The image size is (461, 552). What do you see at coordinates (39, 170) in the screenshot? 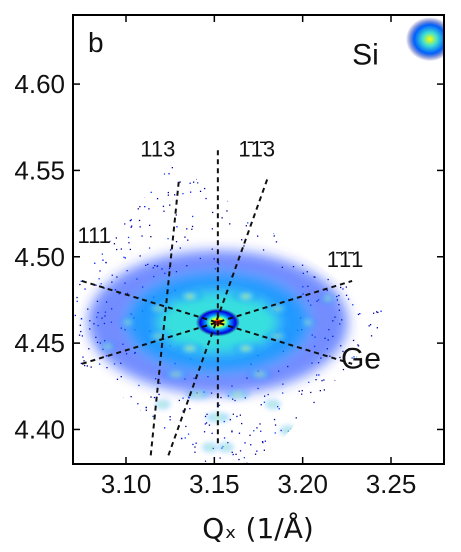
I see `y-tick-label: 4.55` at bounding box center [39, 170].